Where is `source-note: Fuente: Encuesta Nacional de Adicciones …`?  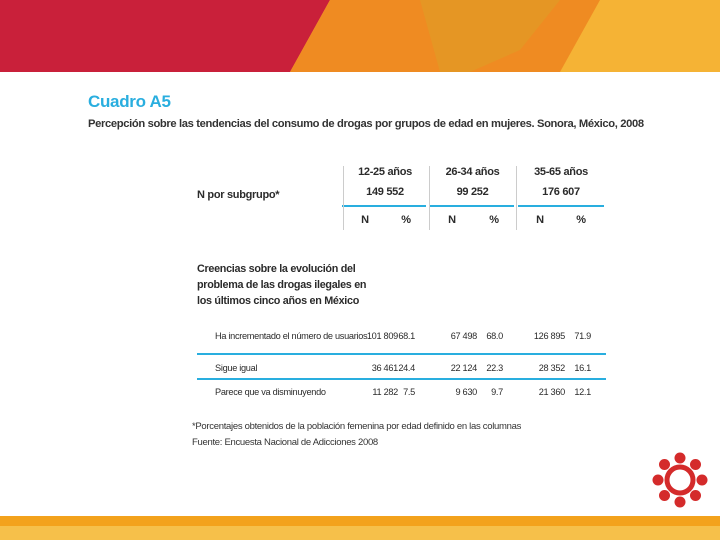 source-note: Fuente: Encuesta Nacional de Adicciones … is located at coordinates (285, 442).